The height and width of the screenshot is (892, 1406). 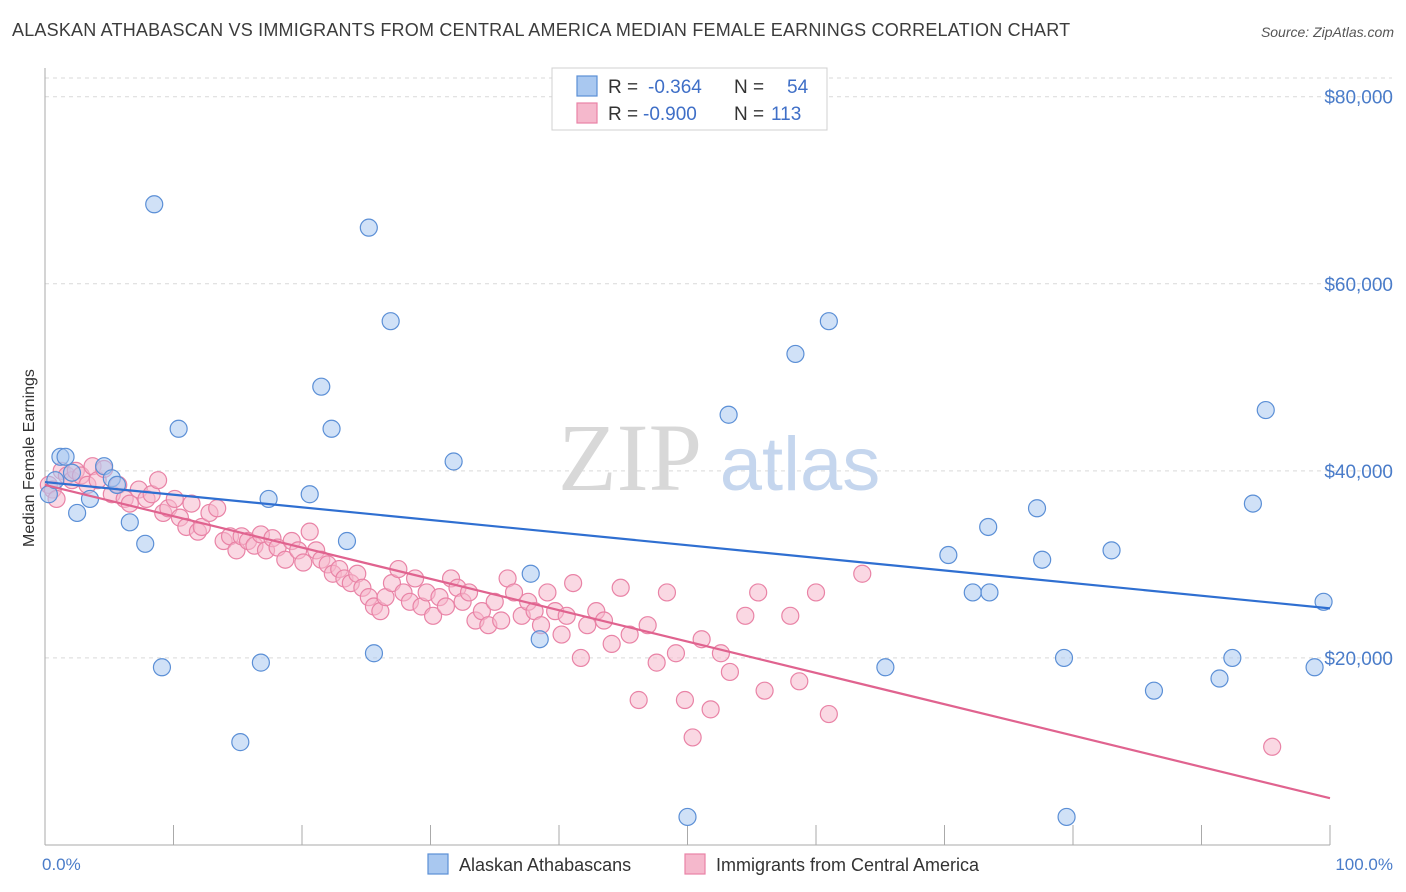 What do you see at coordinates (587, 113) in the screenshot?
I see `legend-swatch-pink` at bounding box center [587, 113].